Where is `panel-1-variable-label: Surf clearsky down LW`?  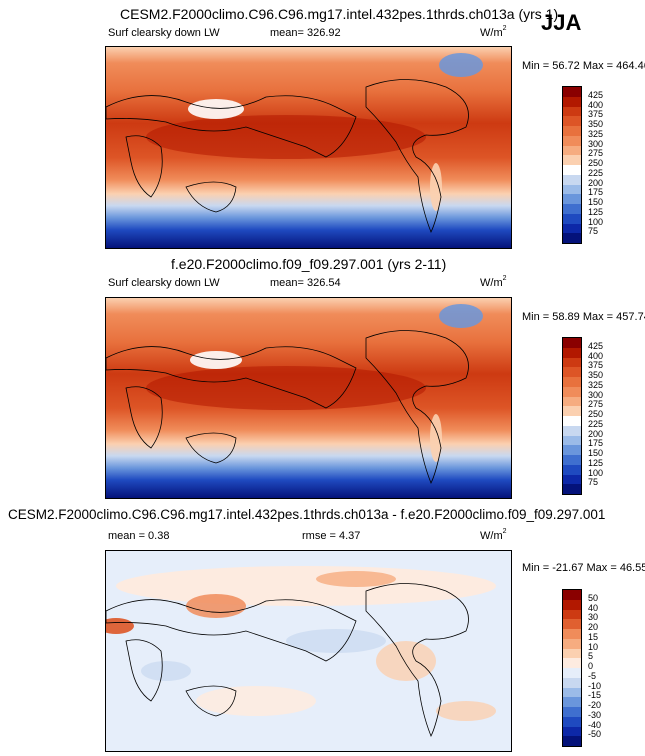 panel-1-variable-label: Surf clearsky down LW is located at coordinates (164, 33).